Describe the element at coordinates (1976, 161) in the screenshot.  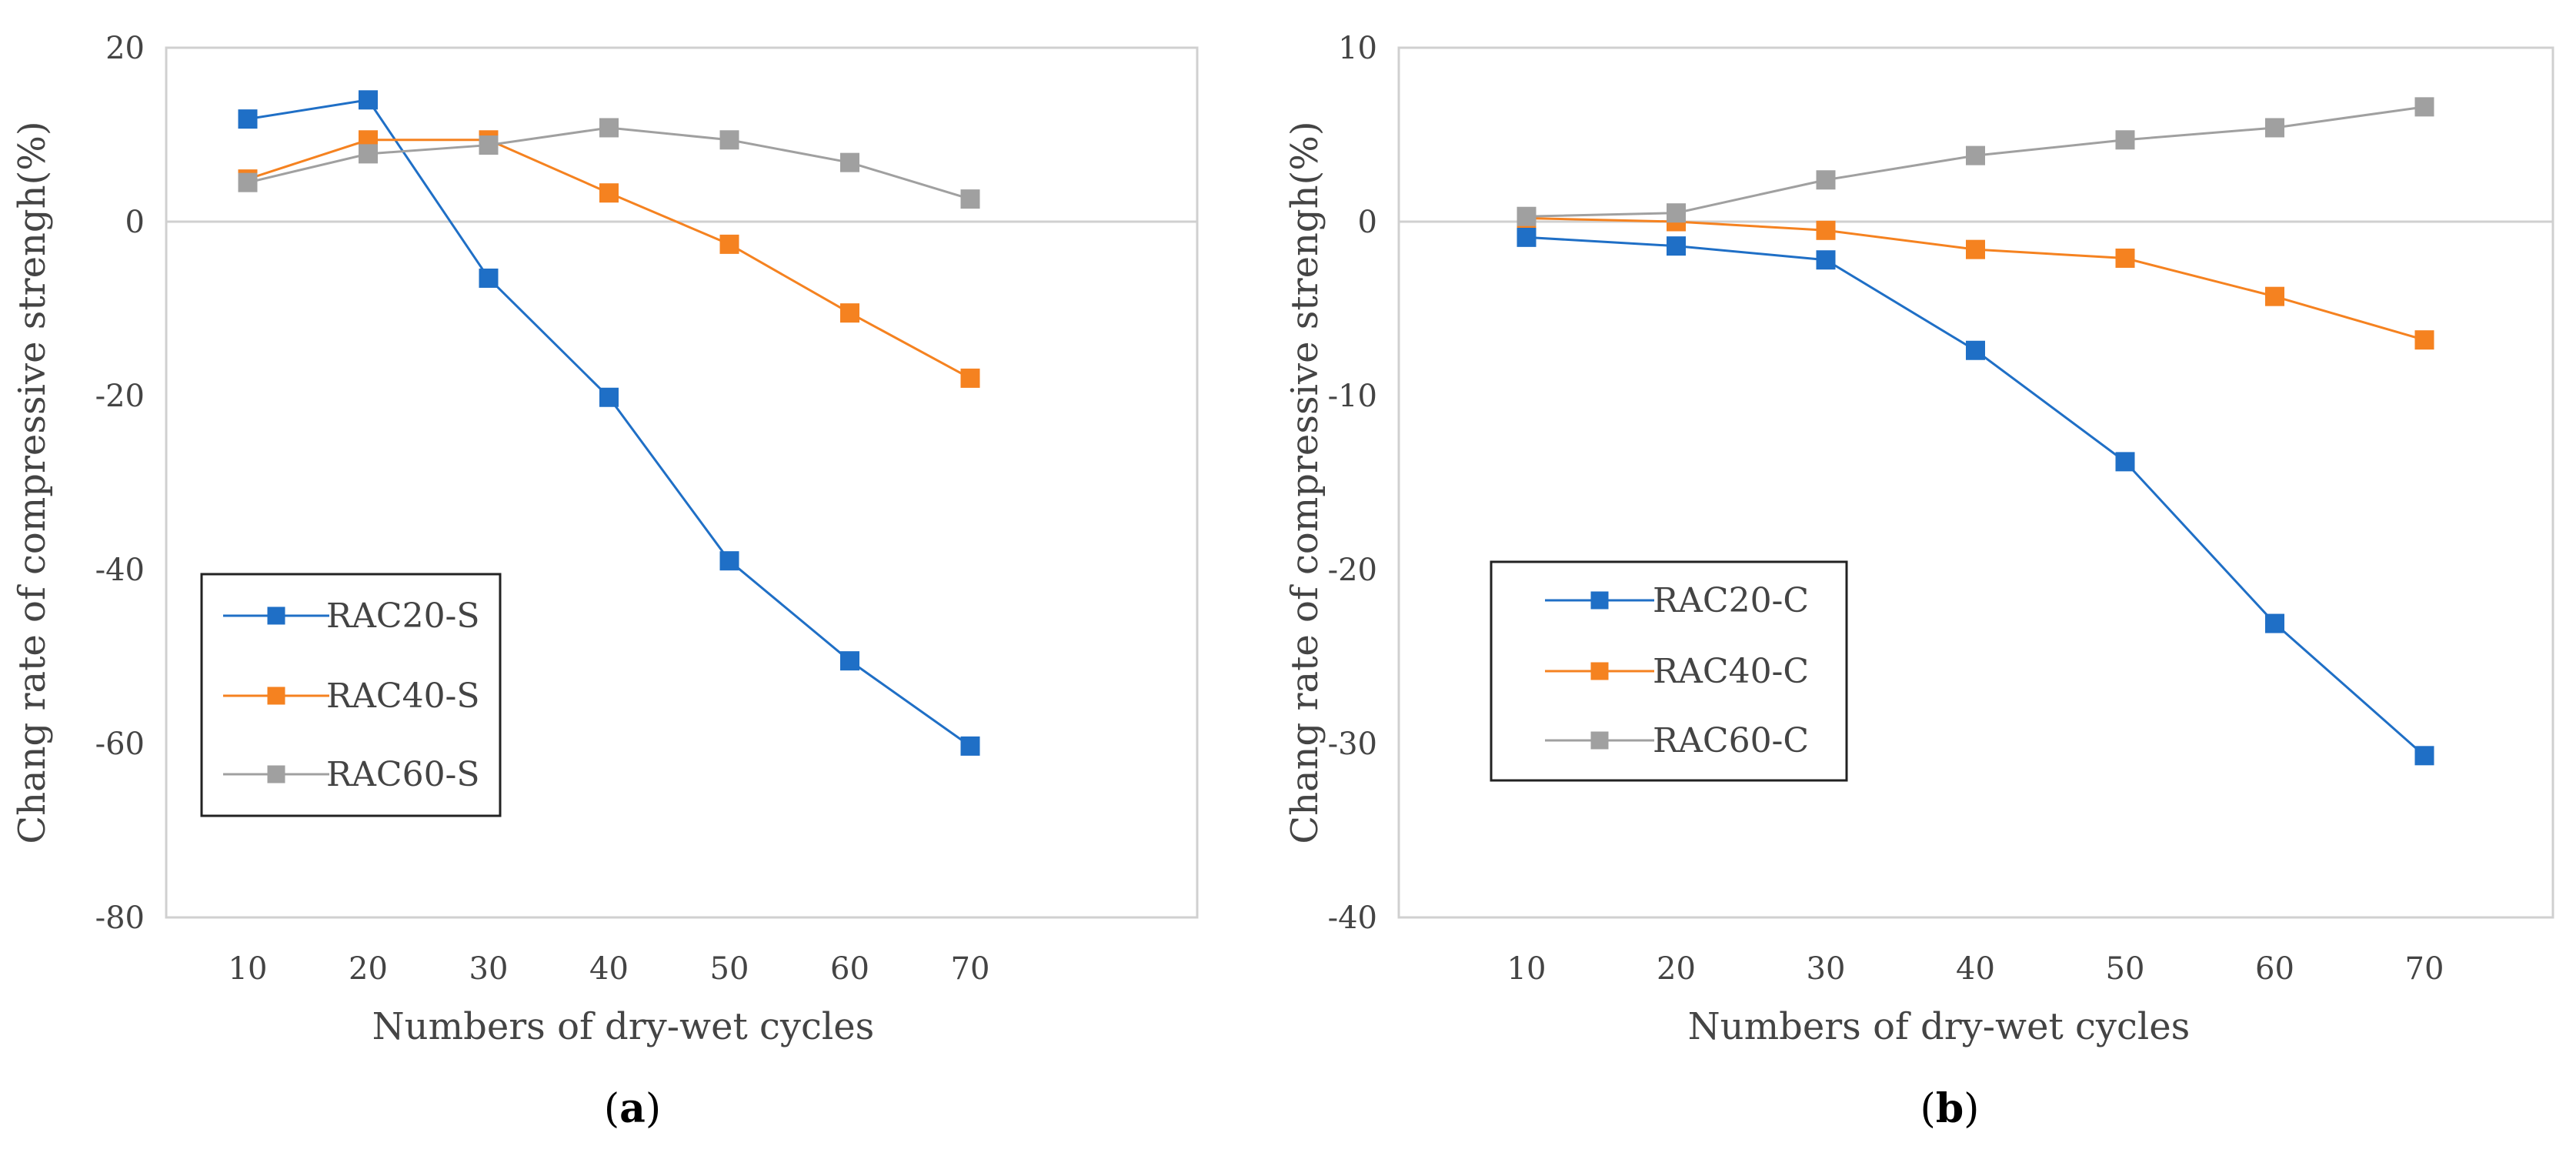
I see `series-rac60-c` at that location.